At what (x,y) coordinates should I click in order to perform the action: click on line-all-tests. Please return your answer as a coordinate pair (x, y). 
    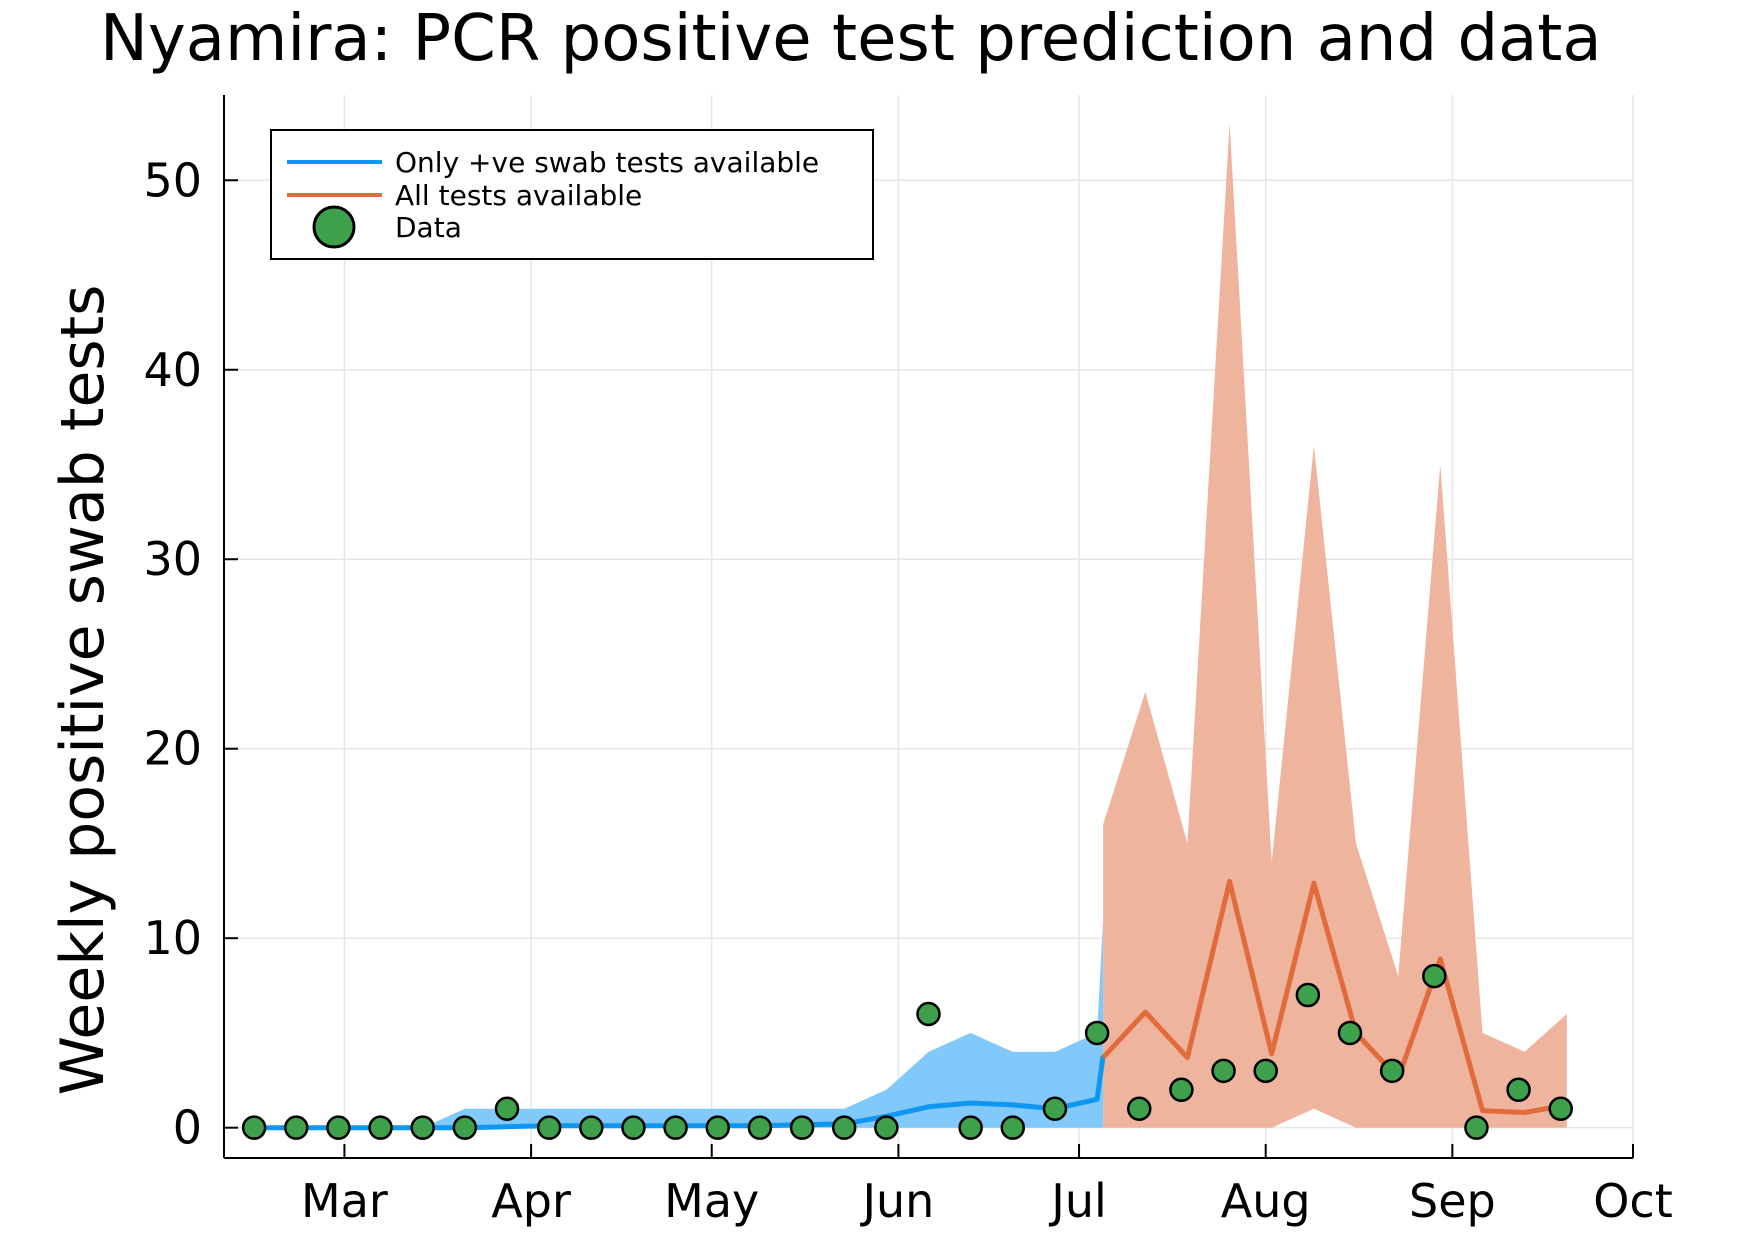
    Looking at the image, I should click on (1334, 996).